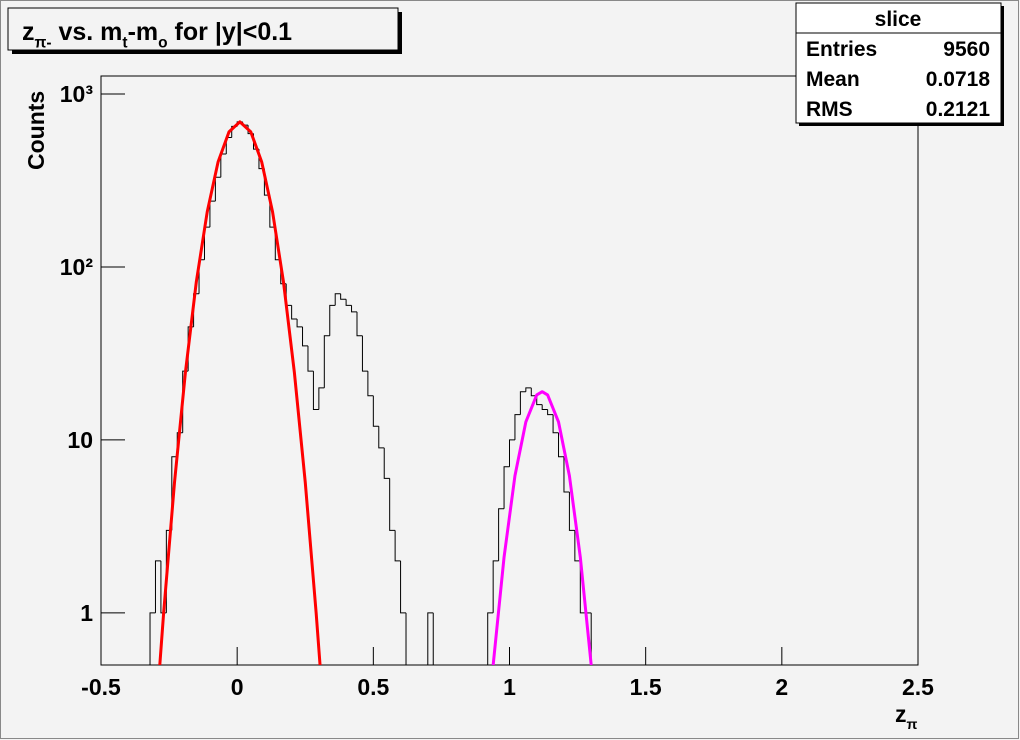  I want to click on x-tick-label: 1, so click(509, 687).